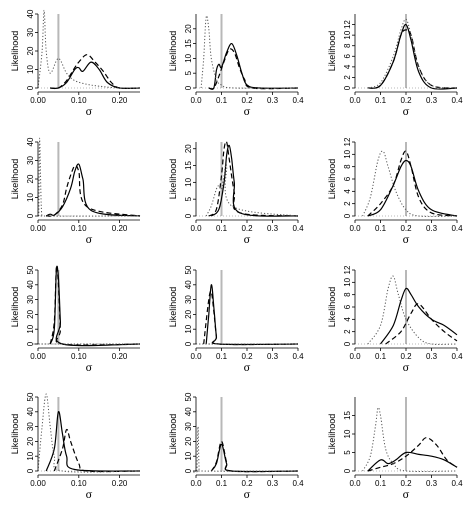  I want to click on panel-10: 0 10 20 30 40 50 0.00 0.10 0.20 σ Likelihood, so click(75, 446).